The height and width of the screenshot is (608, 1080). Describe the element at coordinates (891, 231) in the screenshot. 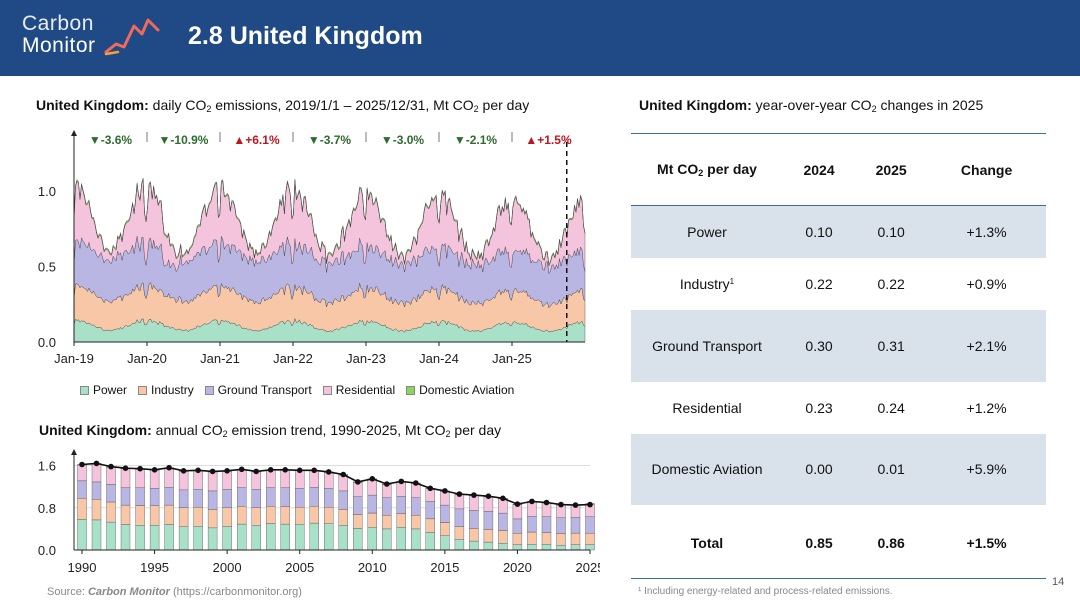

I see `row-2025: 0.10` at that location.